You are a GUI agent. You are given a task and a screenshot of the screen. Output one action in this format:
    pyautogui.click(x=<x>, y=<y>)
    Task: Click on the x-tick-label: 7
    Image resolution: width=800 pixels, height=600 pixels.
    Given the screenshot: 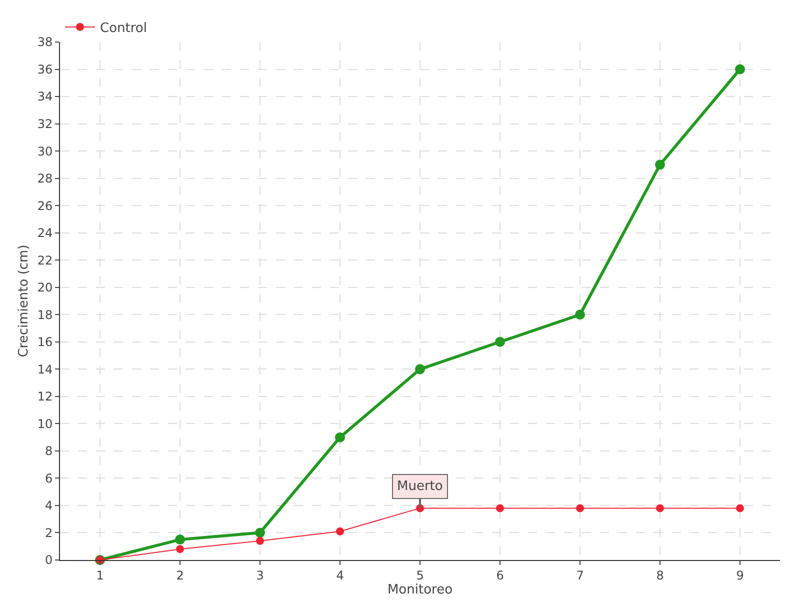 What is the action you would take?
    pyautogui.click(x=580, y=575)
    